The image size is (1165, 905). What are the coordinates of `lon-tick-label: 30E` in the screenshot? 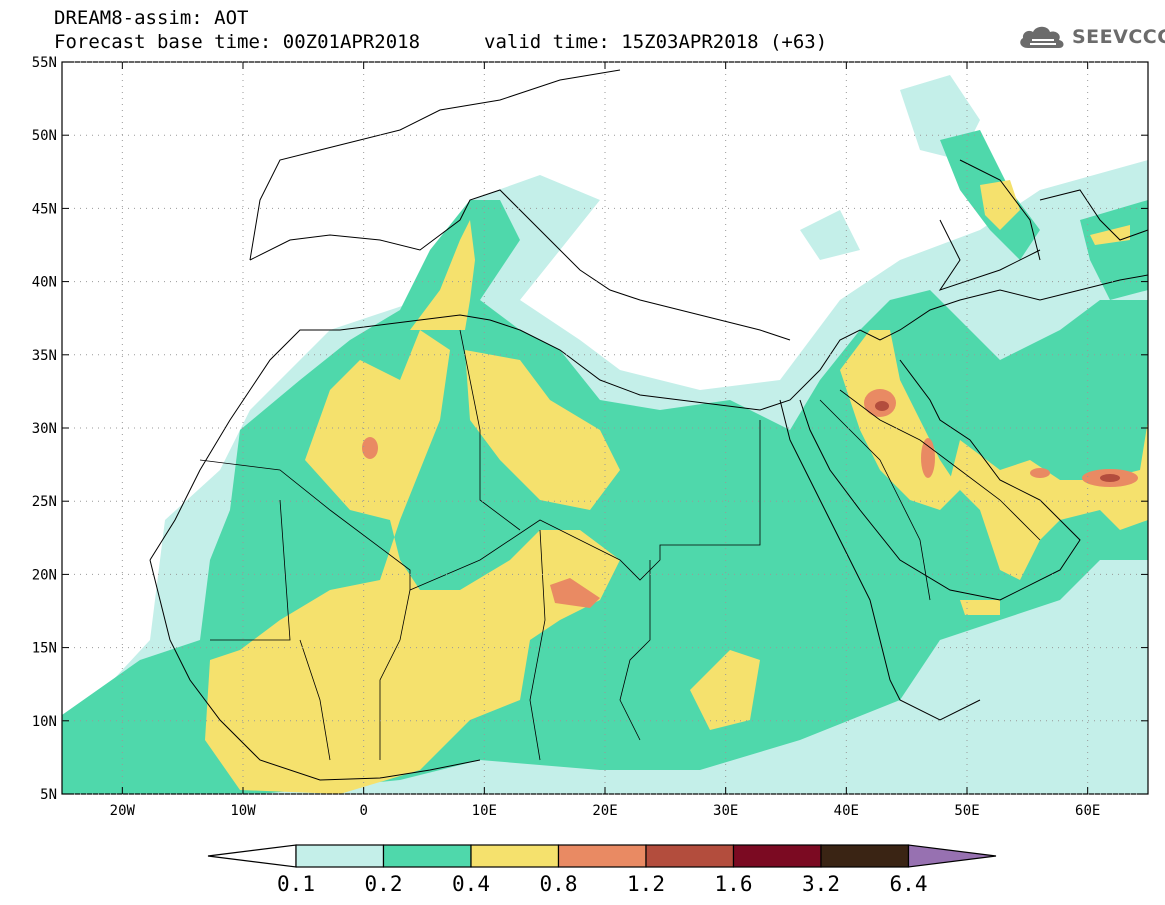 It's located at (725, 811).